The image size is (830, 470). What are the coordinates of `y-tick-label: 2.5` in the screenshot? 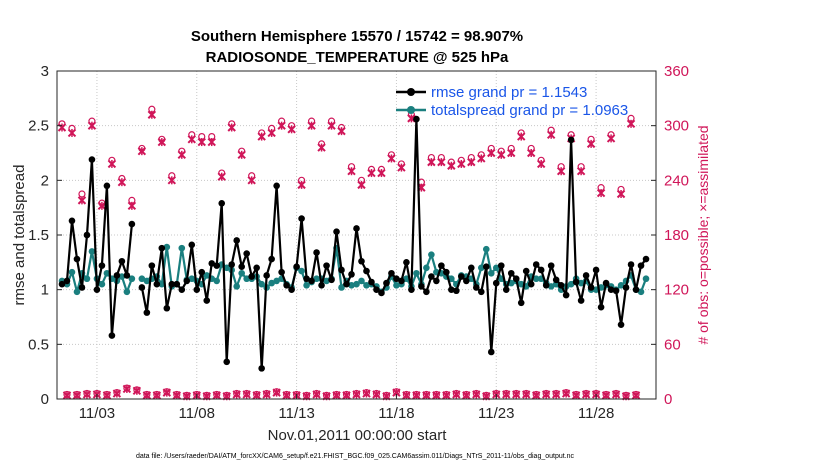 It's located at (38, 126).